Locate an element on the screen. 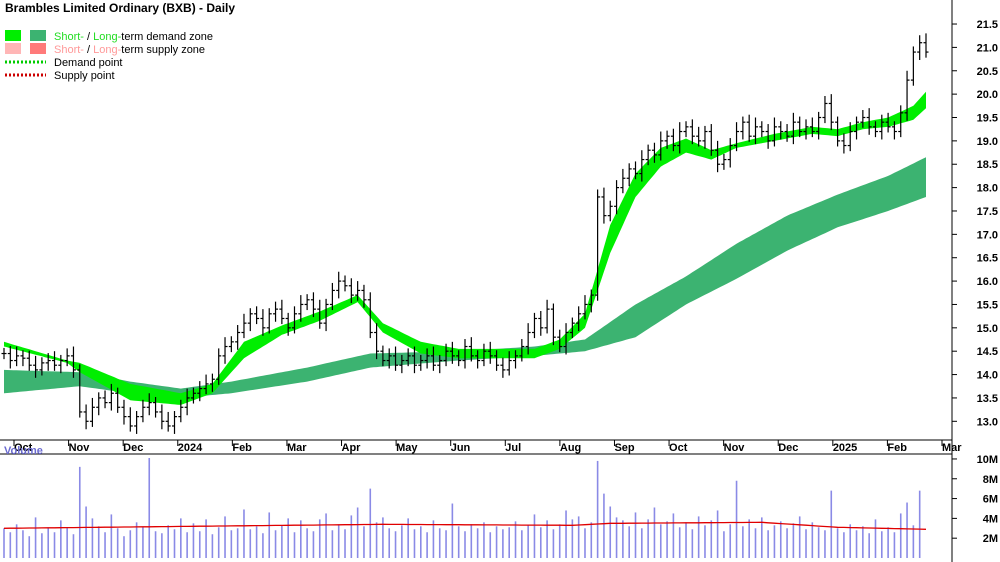 The height and width of the screenshot is (562, 1000). chart-title: Brambles Limited Ordinary (BXB) - Daily is located at coordinates (120, 8).